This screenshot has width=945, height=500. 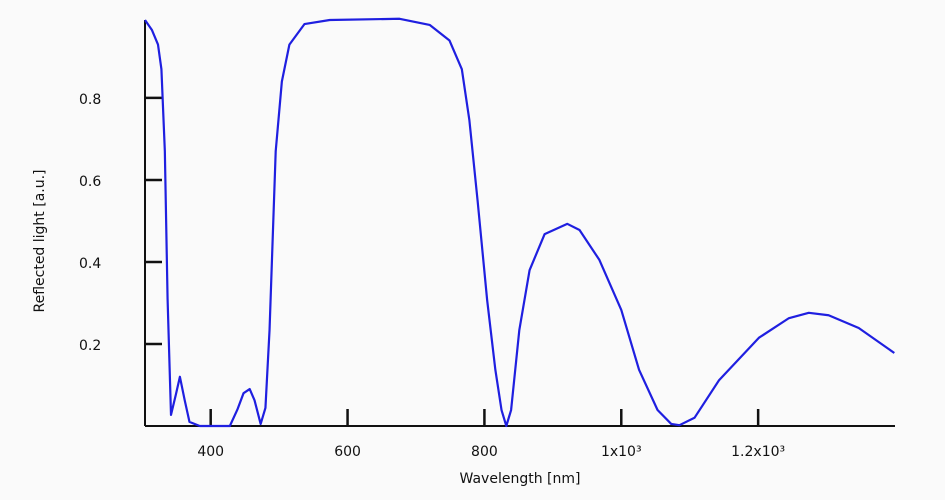 What do you see at coordinates (758, 452) in the screenshot?
I see `x-tick-label: 1.2x10³` at bounding box center [758, 452].